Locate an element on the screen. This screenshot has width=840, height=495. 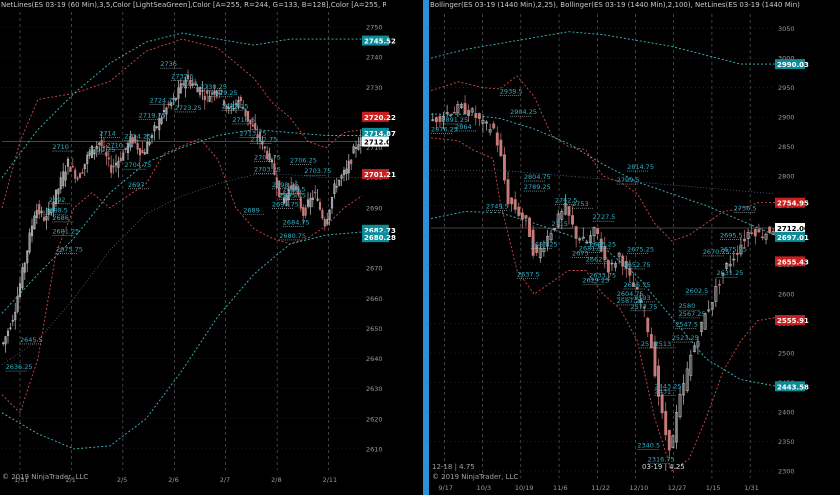
netline-value-label: 2690.75 is located at coordinates (285, 204).